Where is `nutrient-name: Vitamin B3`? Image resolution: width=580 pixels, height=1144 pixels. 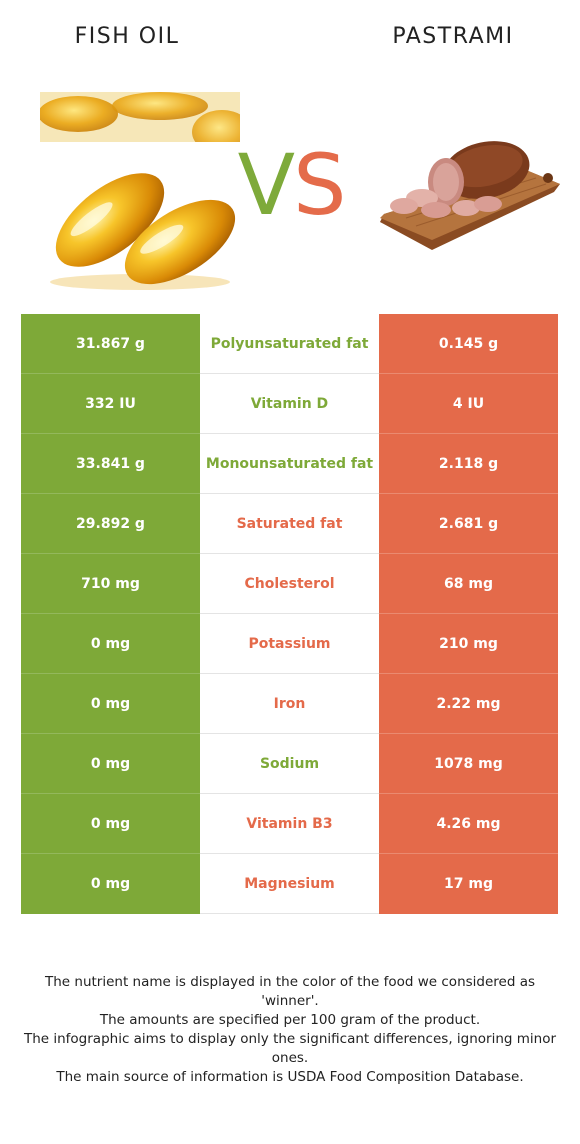
nutrient-name: Vitamin B3 is located at coordinates (289, 824).